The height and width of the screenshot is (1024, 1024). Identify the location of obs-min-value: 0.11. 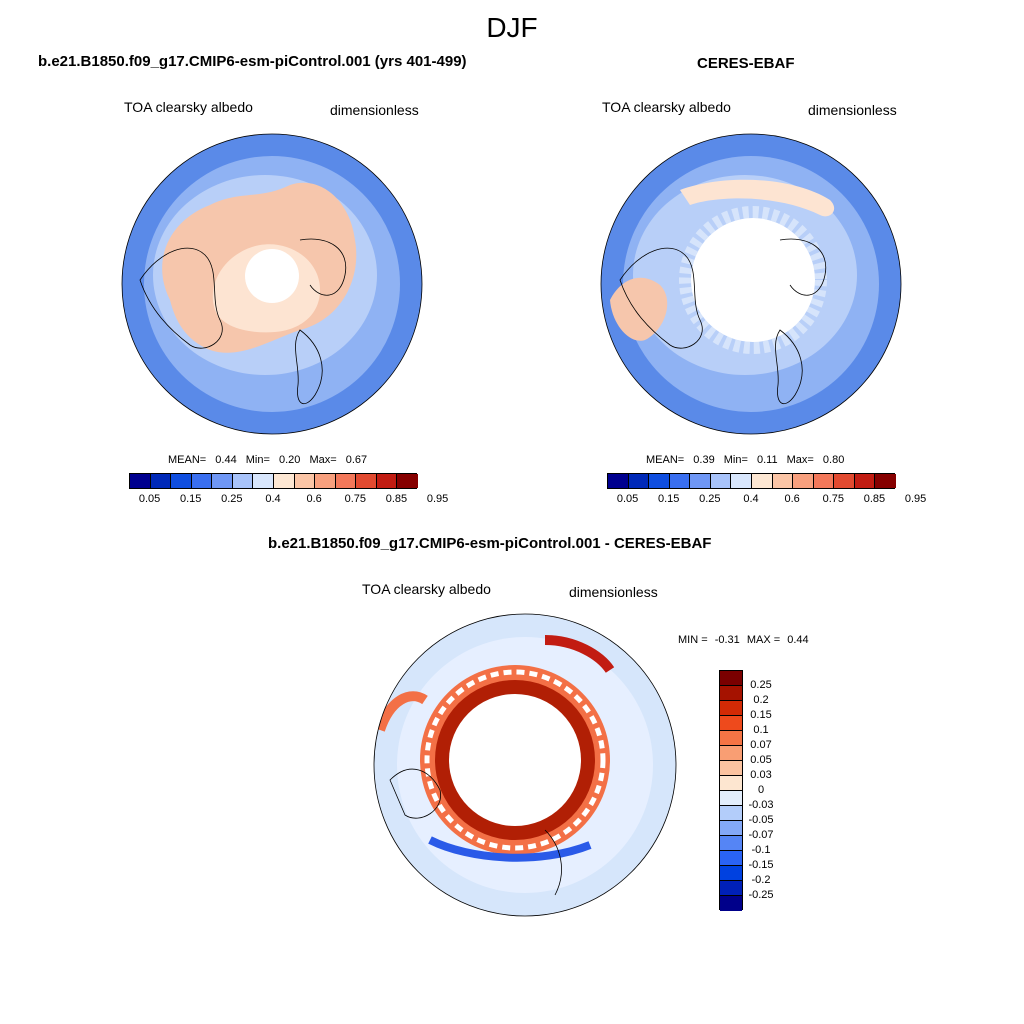
(767, 460).